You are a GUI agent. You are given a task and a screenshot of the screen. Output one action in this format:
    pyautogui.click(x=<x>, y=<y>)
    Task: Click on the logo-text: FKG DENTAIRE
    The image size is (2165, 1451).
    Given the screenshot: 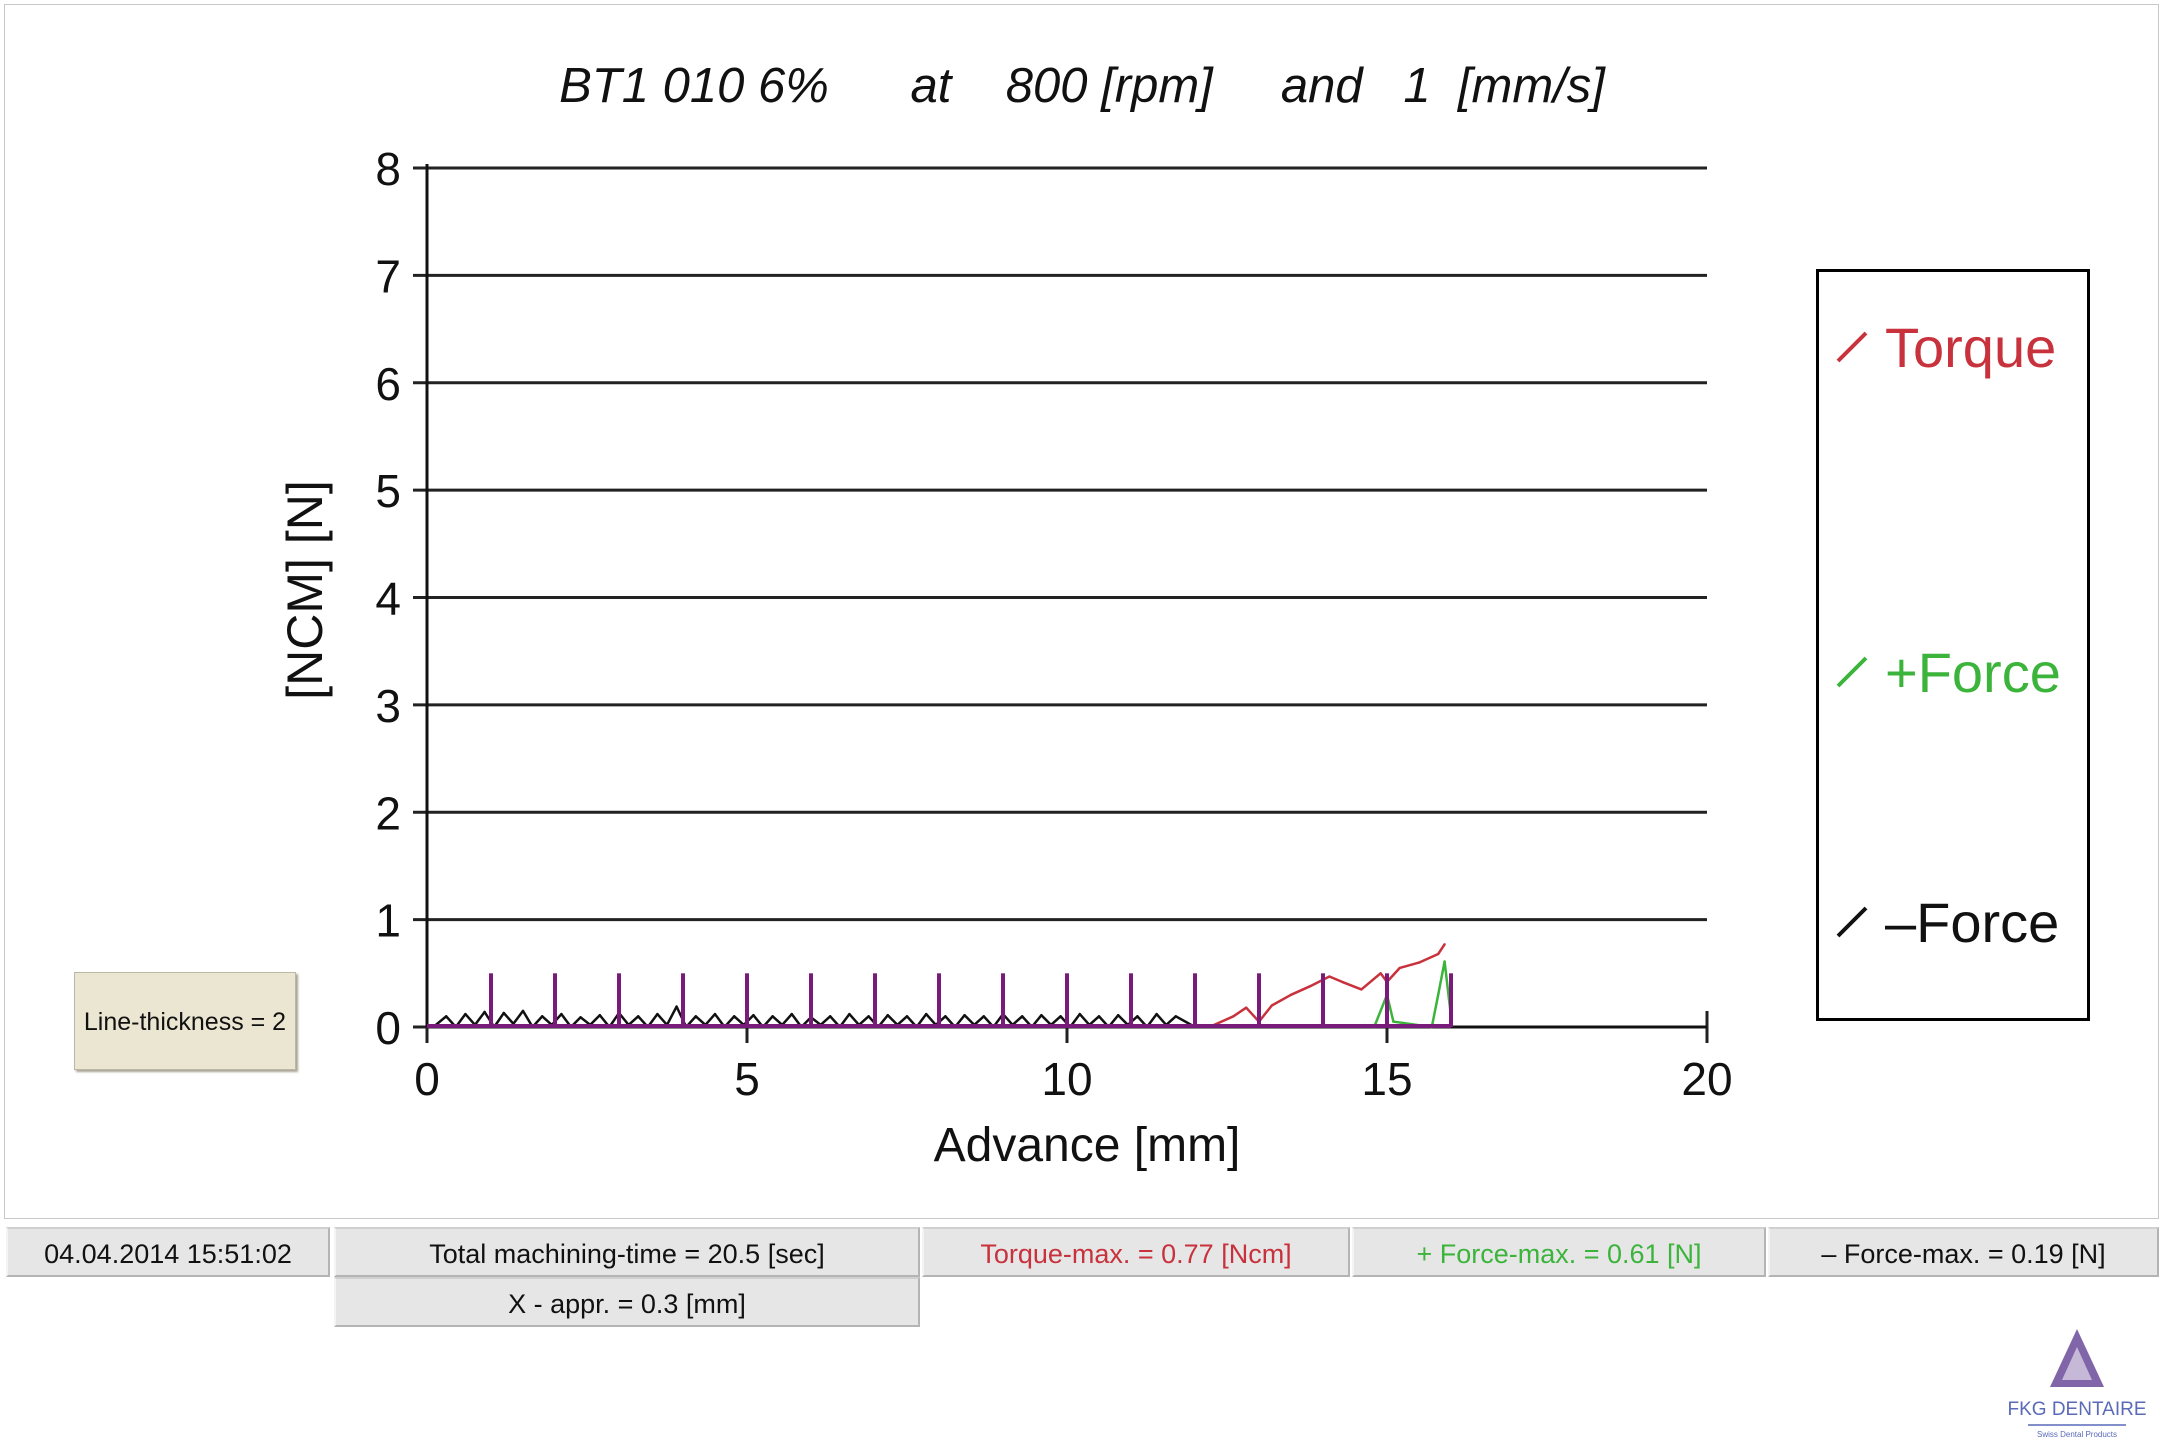 What is the action you would take?
    pyautogui.click(x=2077, y=1409)
    